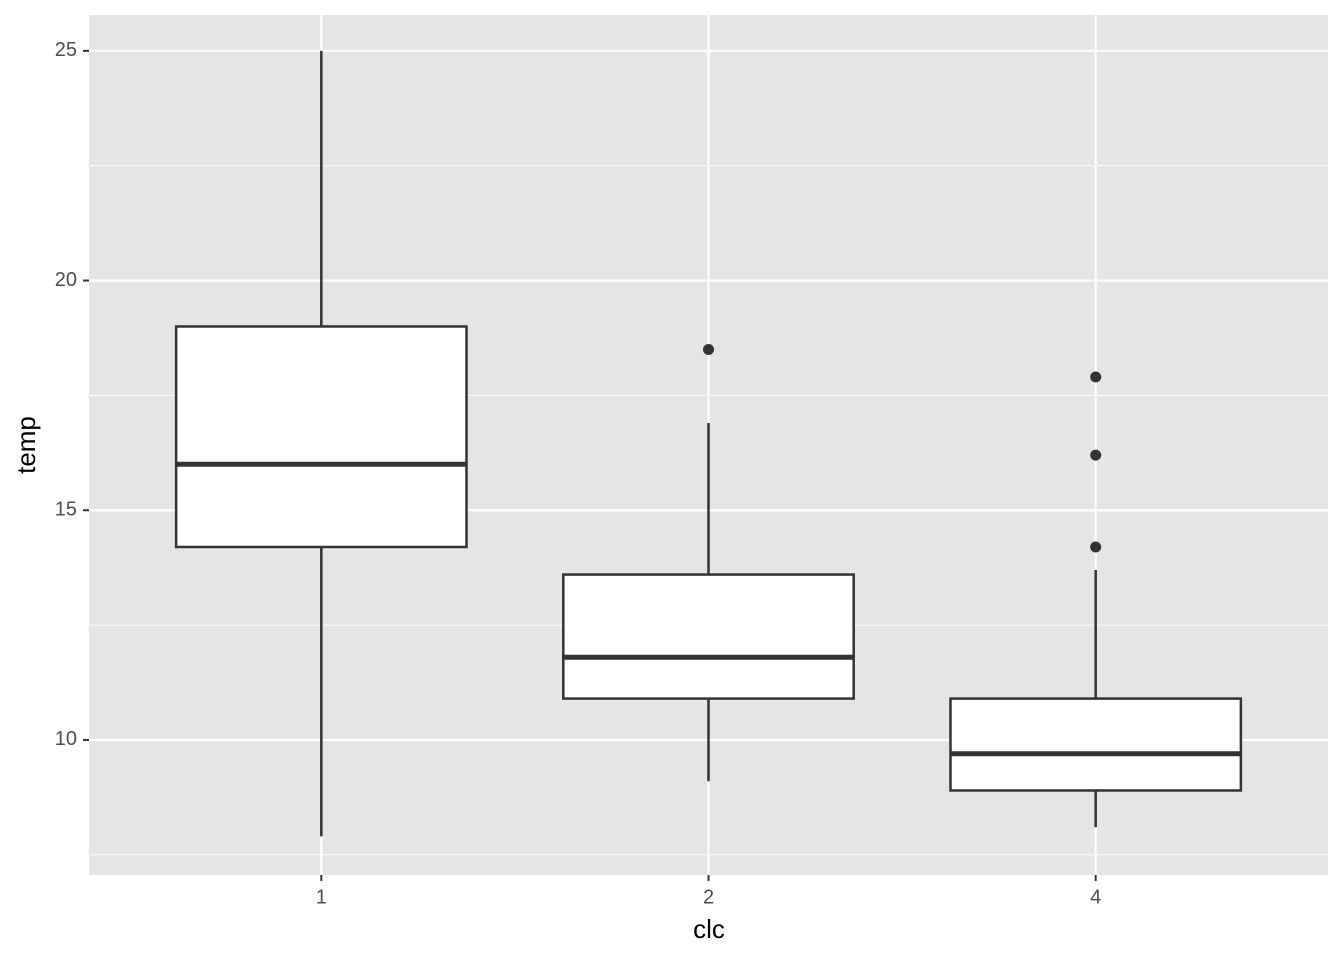  I want to click on y-tick-label: 20, so click(66, 280).